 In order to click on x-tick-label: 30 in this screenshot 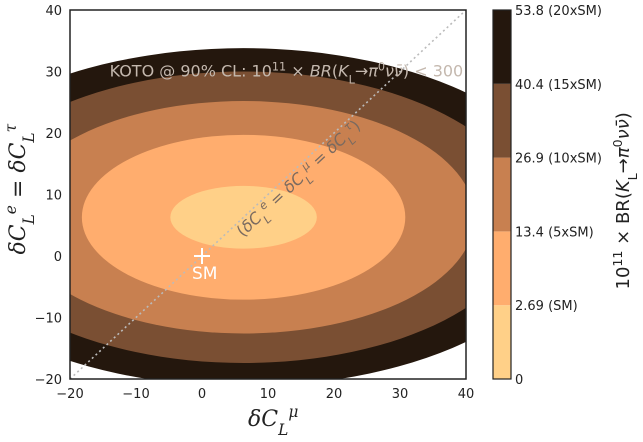, I will do `click(400, 394)`.